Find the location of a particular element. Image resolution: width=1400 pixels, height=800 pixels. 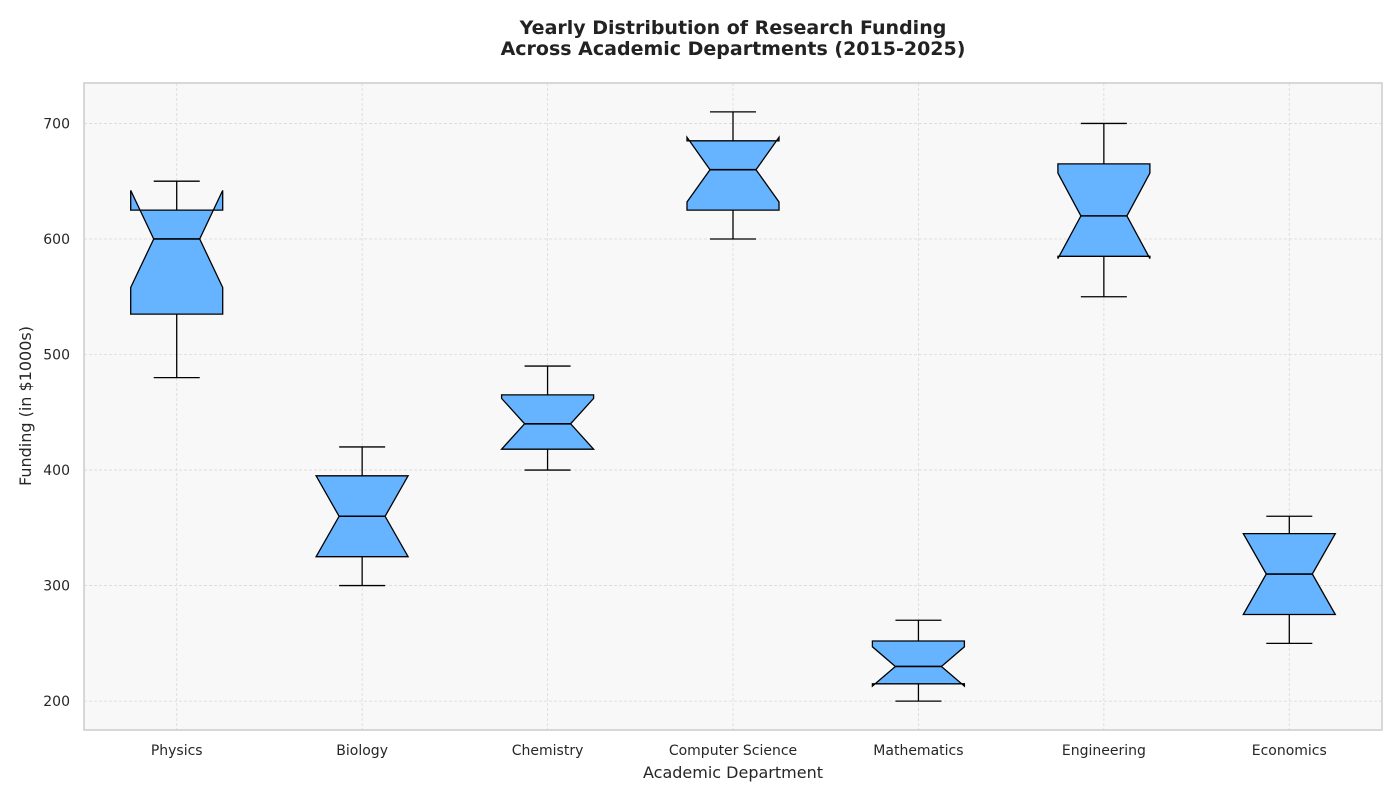

x-axis-label: Academic Department is located at coordinates (733, 772).